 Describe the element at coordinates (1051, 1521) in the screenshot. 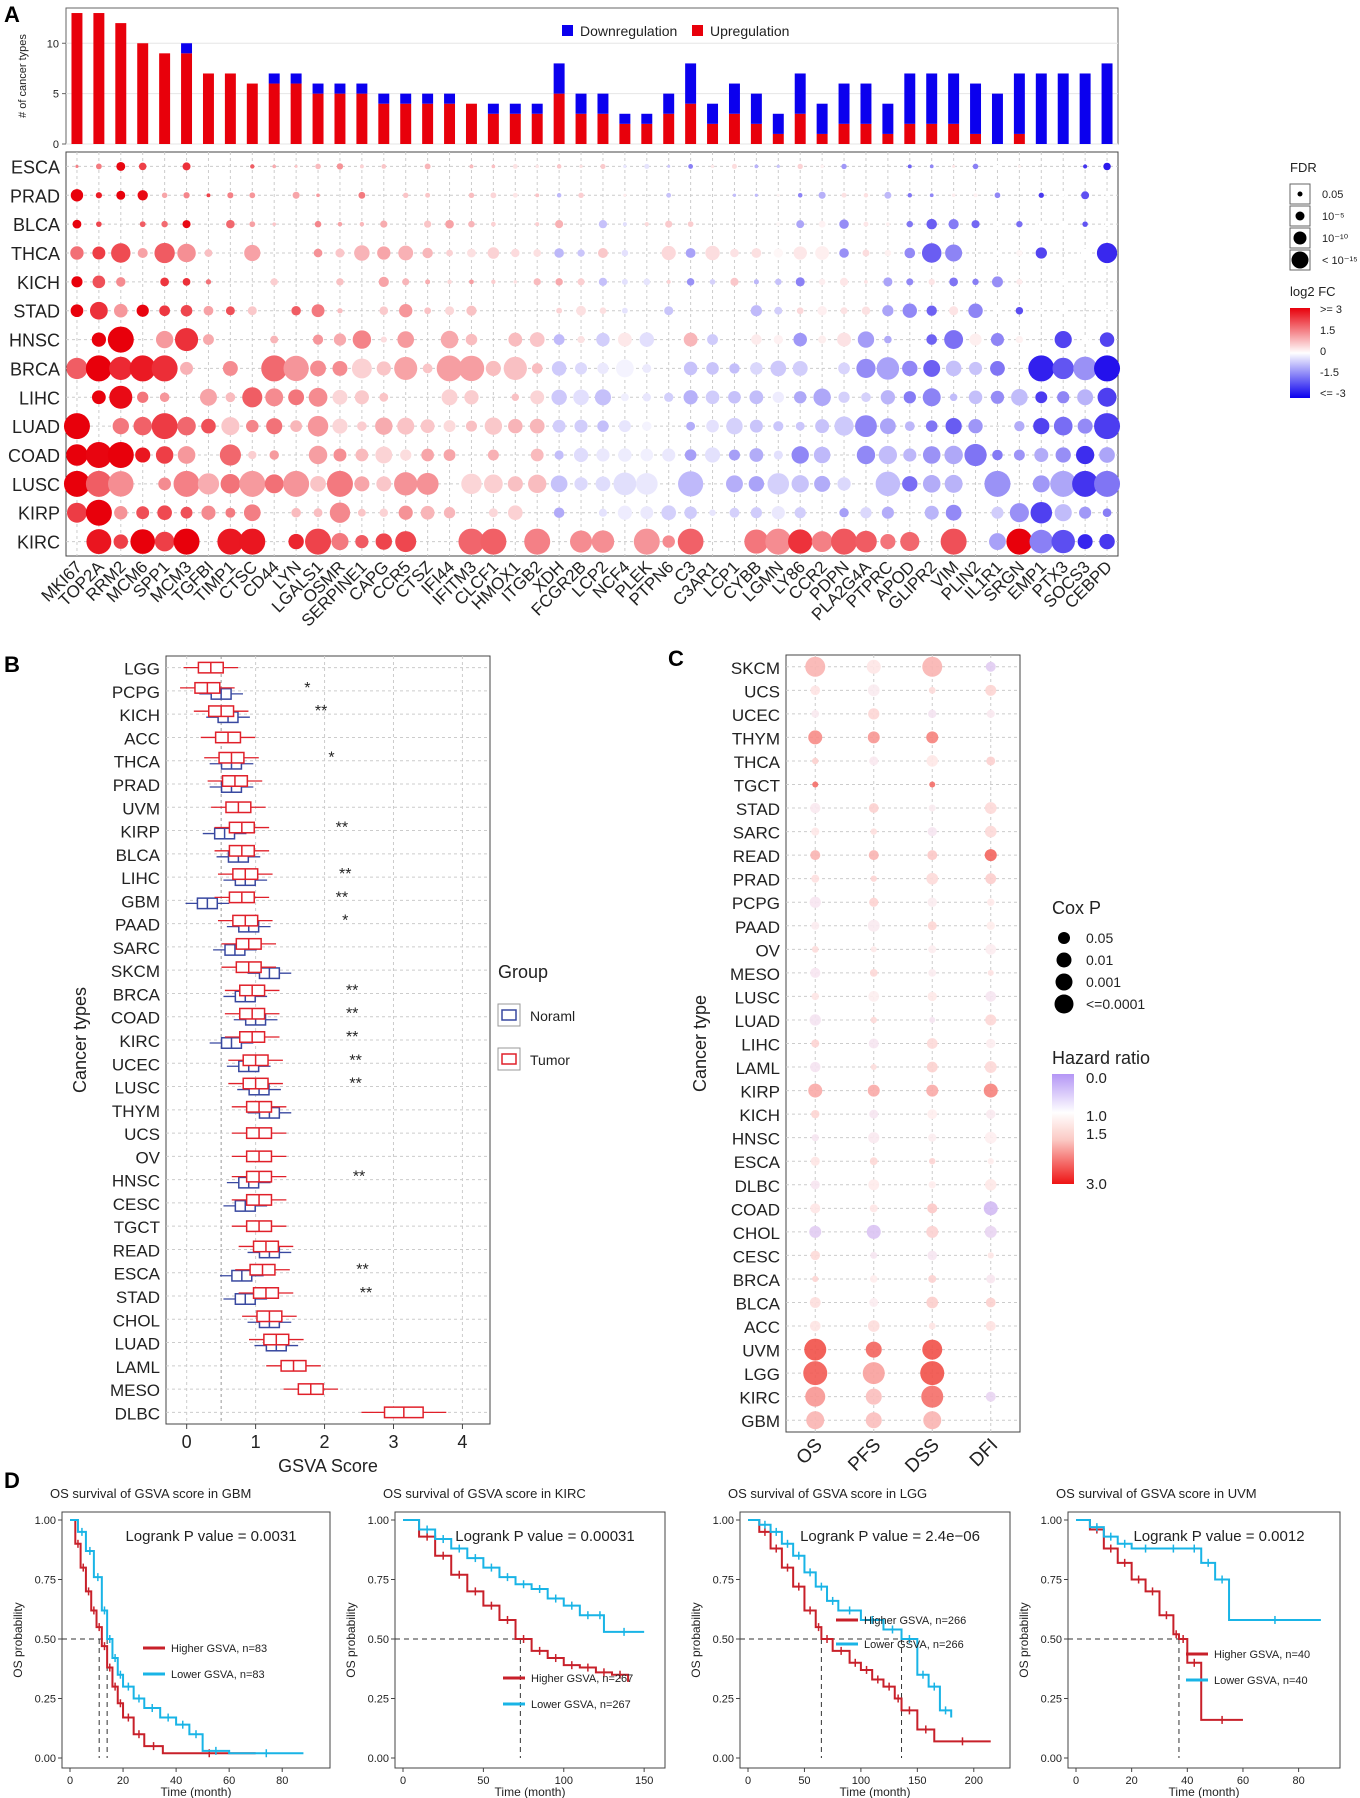

I see `km-ytick-label: 1.00` at that location.